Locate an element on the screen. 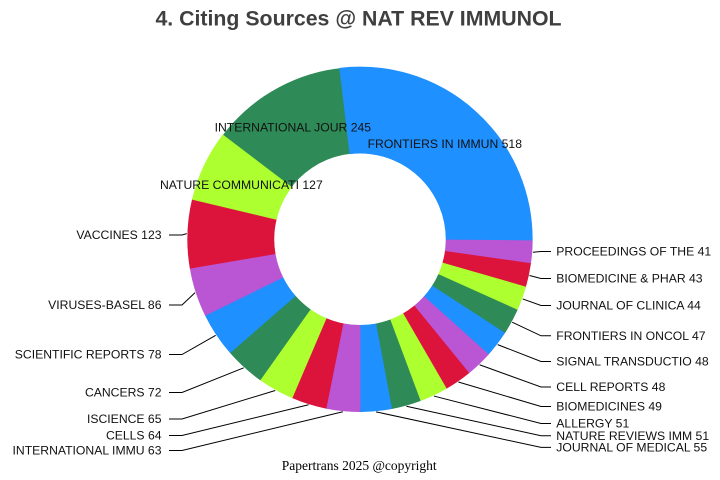  svg-text: JOURNAL OF CLINICA 44 is located at coordinates (628, 306).